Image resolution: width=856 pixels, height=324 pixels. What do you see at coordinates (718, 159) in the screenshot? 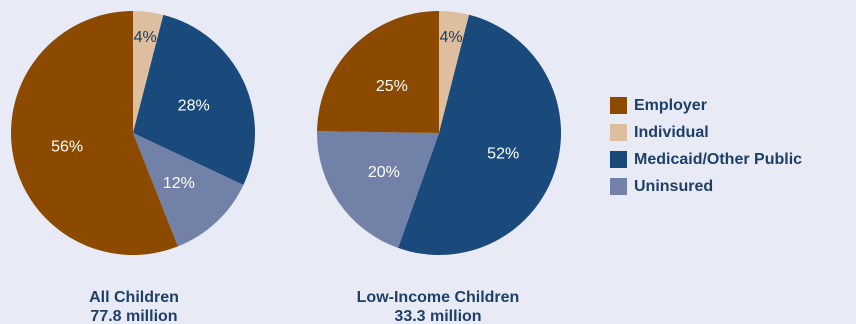
I see `legend-label-medicaid-other-public: Medicaid/Other Public` at bounding box center [718, 159].